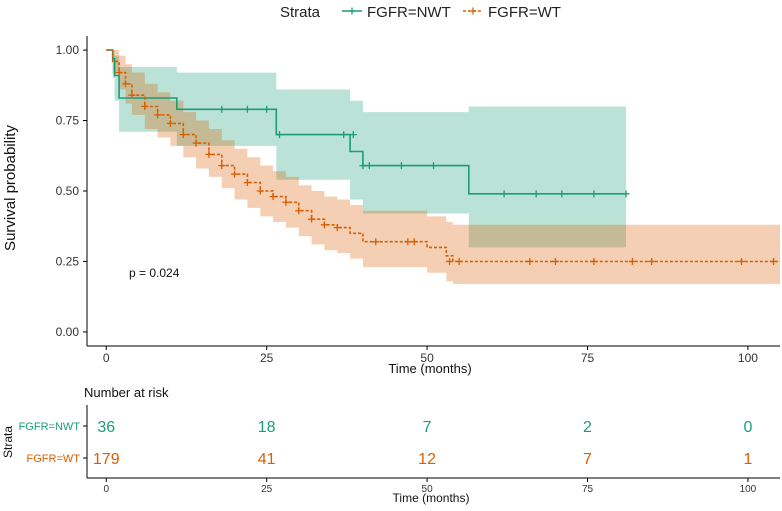 The height and width of the screenshot is (511, 782). Describe the element at coordinates (267, 459) in the screenshot. I see `risk-count: 41` at that location.